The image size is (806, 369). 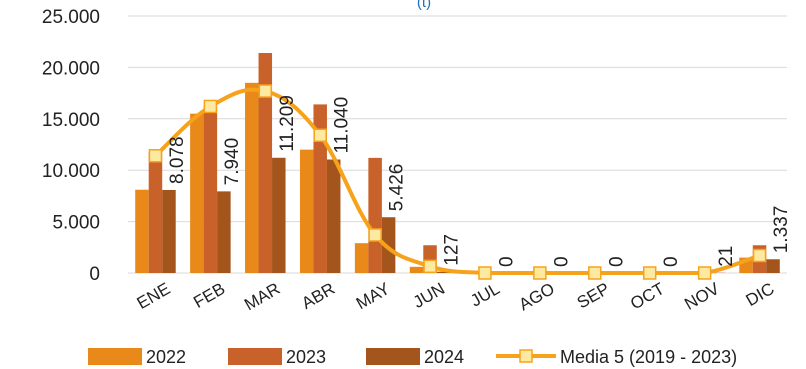 What do you see at coordinates (397, 188) in the screenshot?
I see `data-label: 5.426` at bounding box center [397, 188].